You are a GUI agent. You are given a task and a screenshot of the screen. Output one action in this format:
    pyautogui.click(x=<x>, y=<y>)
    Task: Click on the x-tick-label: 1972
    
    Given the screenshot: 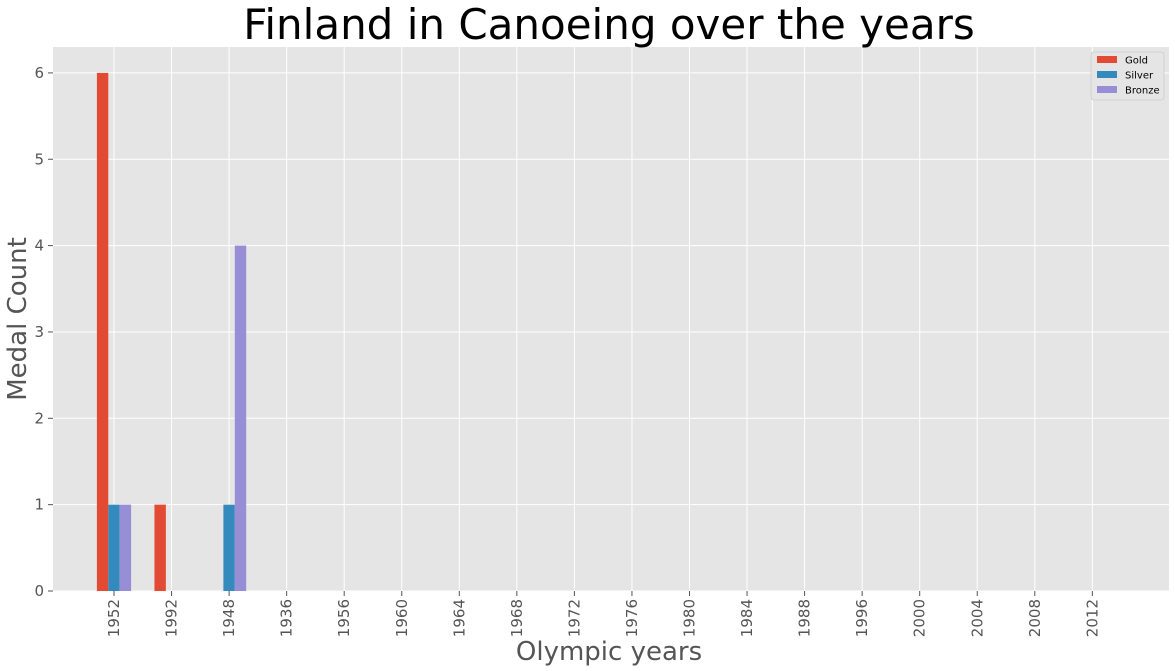 What is the action you would take?
    pyautogui.click(x=574, y=618)
    